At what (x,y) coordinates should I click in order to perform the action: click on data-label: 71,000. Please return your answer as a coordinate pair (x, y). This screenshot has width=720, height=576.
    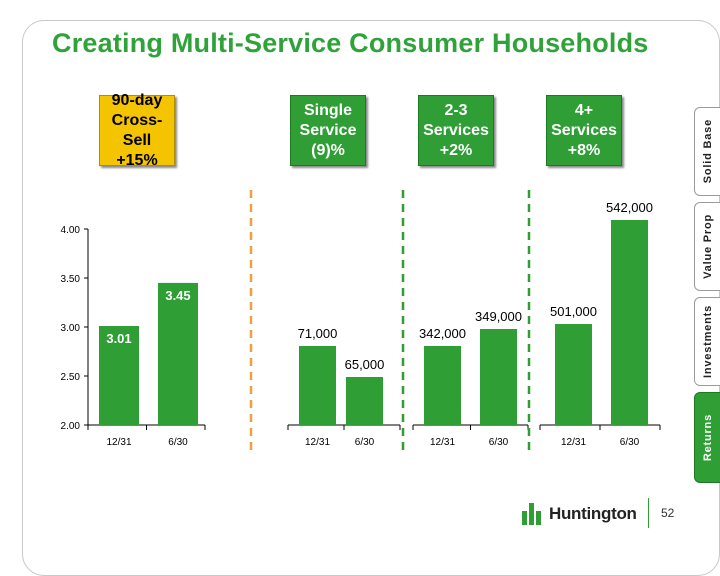
    Looking at the image, I should click on (318, 333).